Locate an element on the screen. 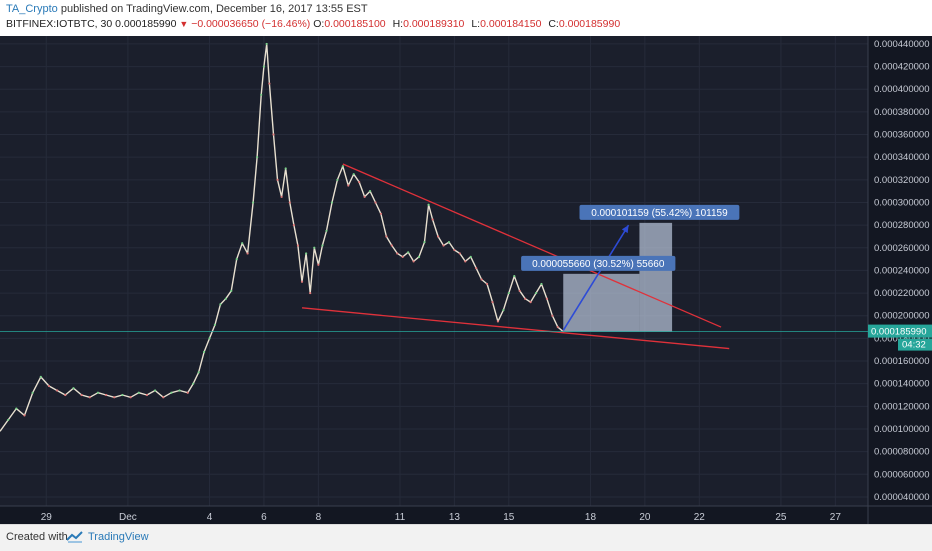 The image size is (932, 551). y-tick-label: 0.000400000 is located at coordinates (901, 89).